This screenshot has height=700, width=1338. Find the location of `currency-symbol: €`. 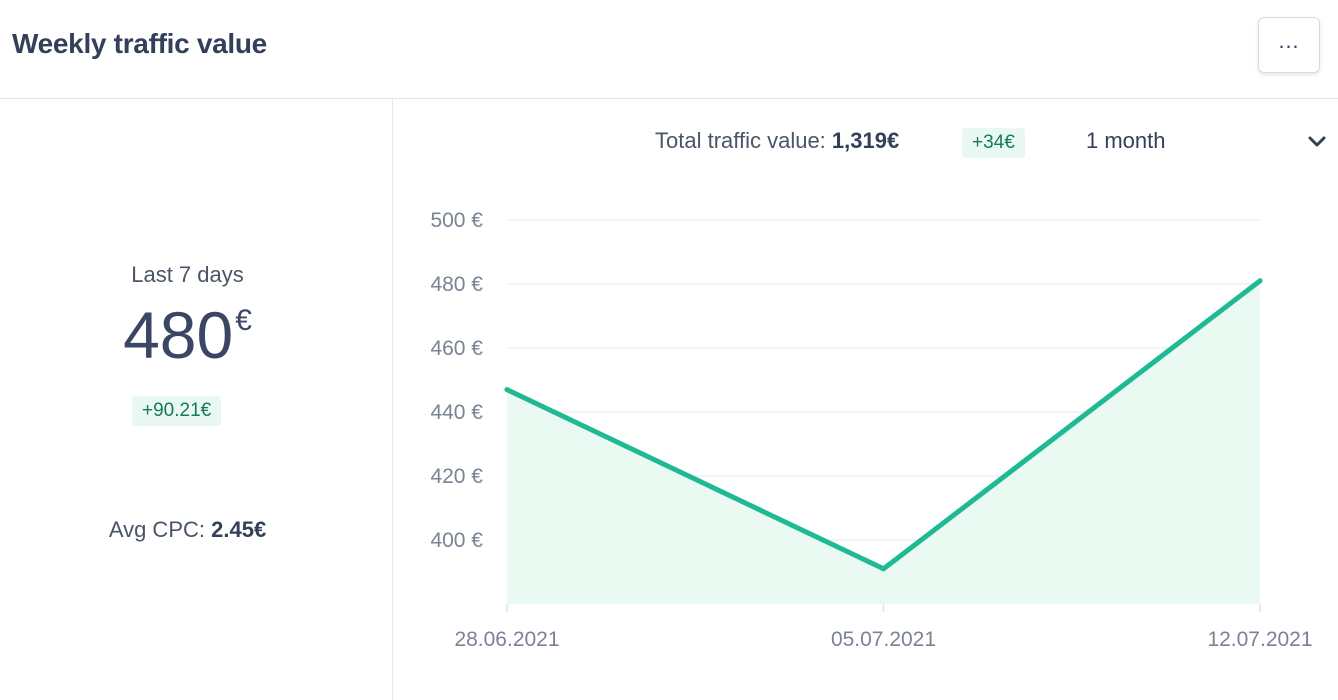

currency-symbol: € is located at coordinates (243, 320).